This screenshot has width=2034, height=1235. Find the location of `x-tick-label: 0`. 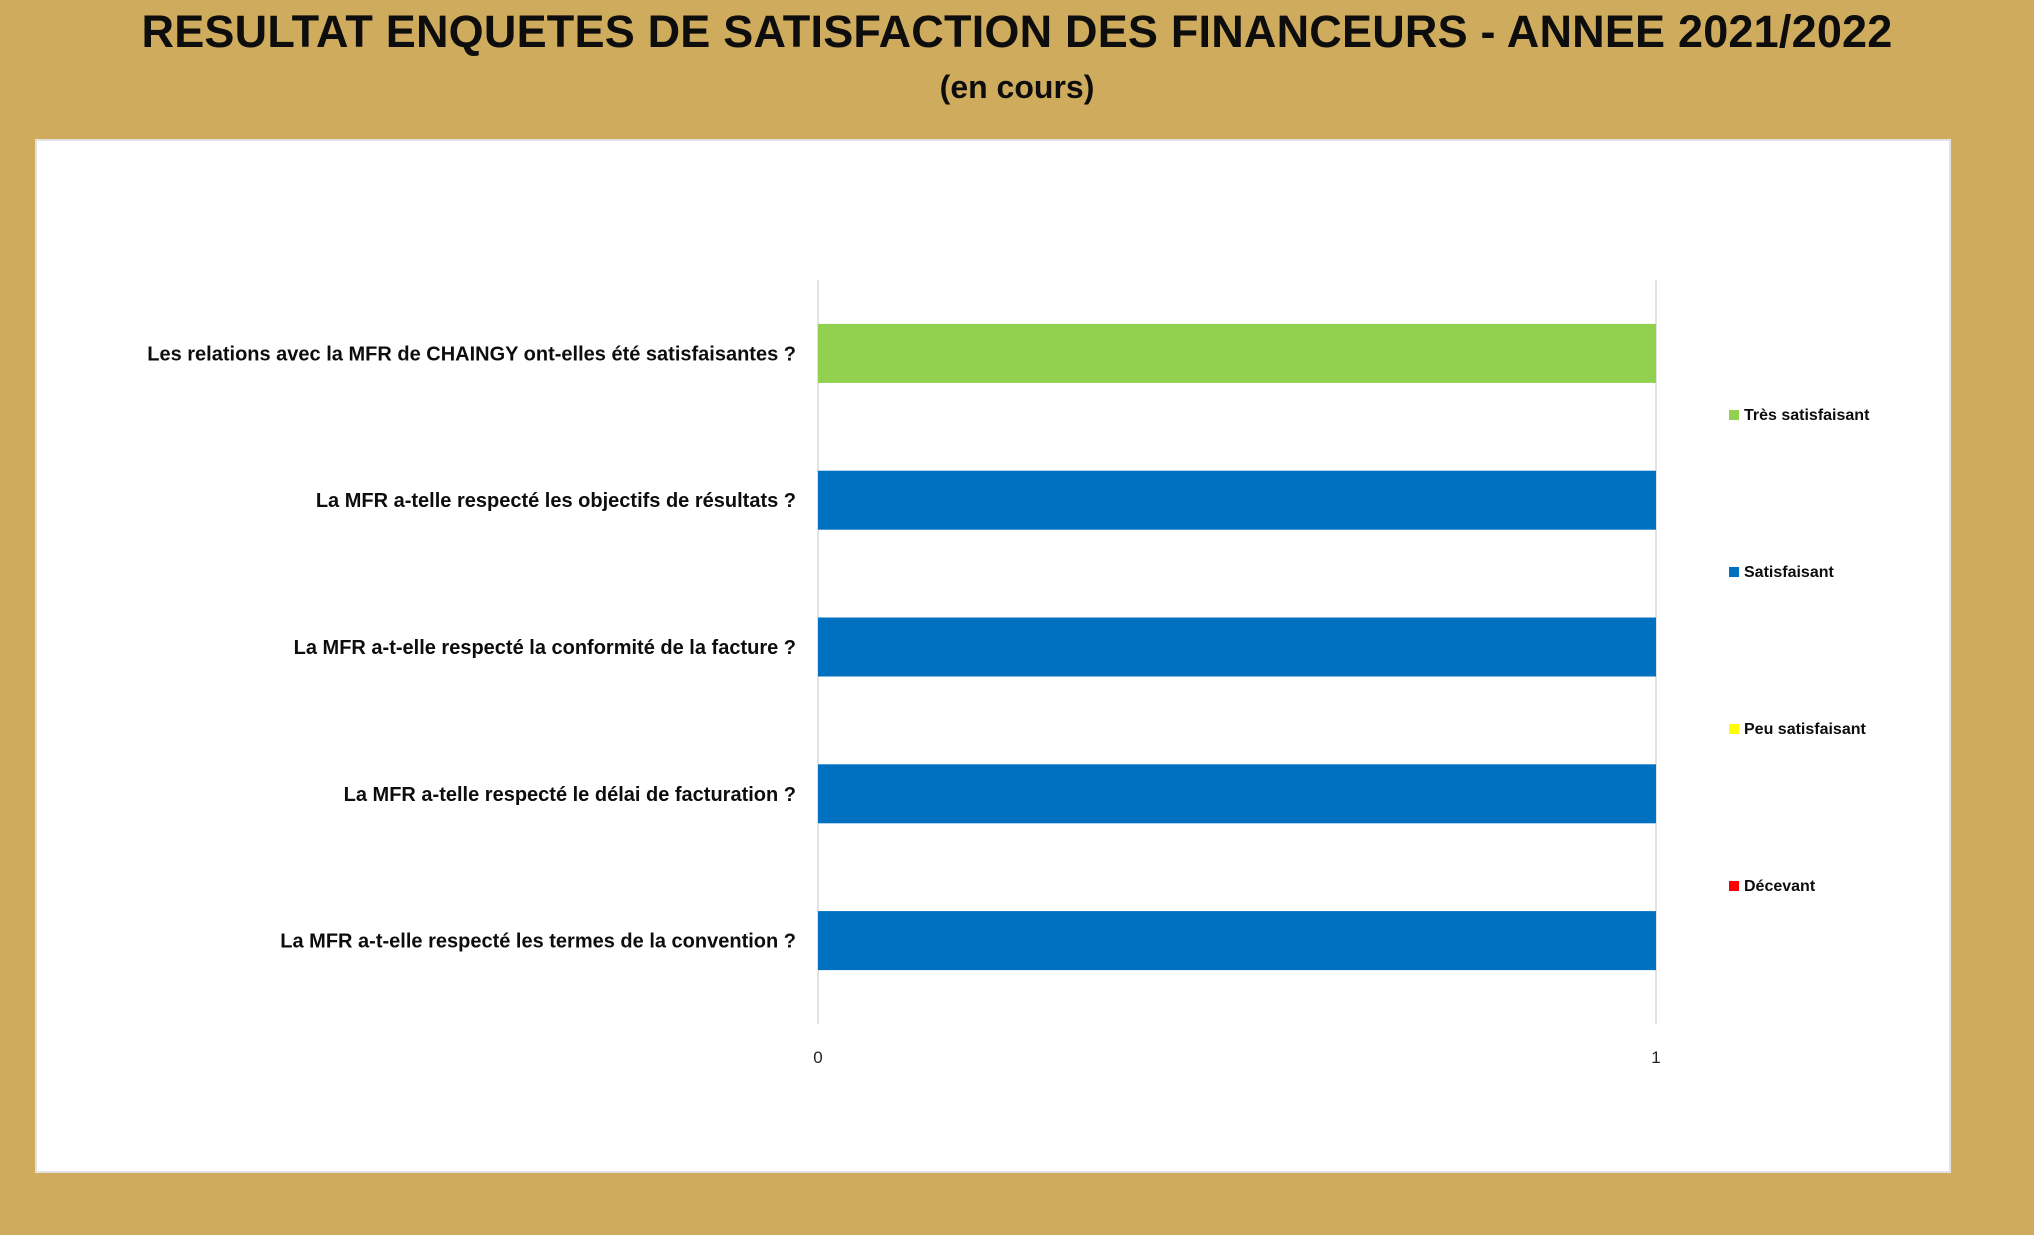

x-tick-label: 0 is located at coordinates (817, 1057).